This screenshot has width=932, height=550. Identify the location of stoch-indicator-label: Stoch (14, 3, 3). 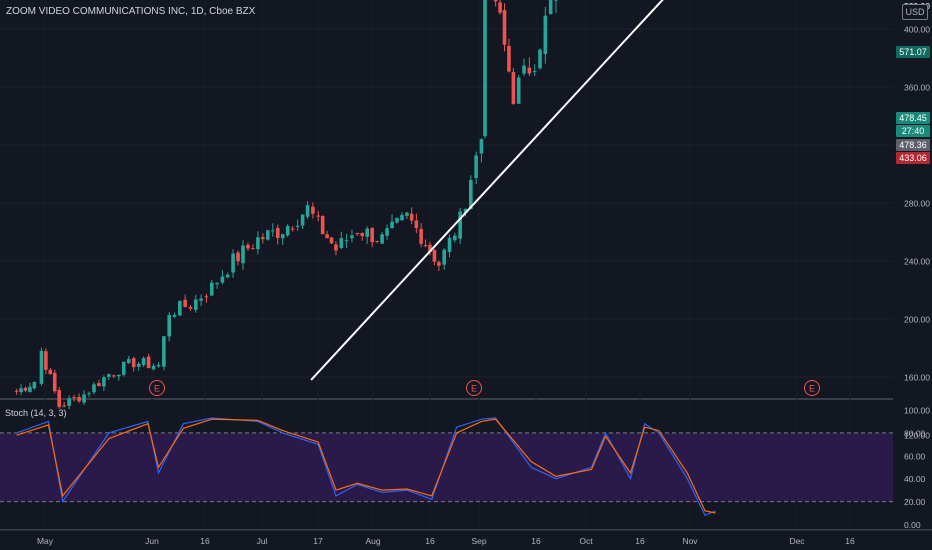
(36, 413).